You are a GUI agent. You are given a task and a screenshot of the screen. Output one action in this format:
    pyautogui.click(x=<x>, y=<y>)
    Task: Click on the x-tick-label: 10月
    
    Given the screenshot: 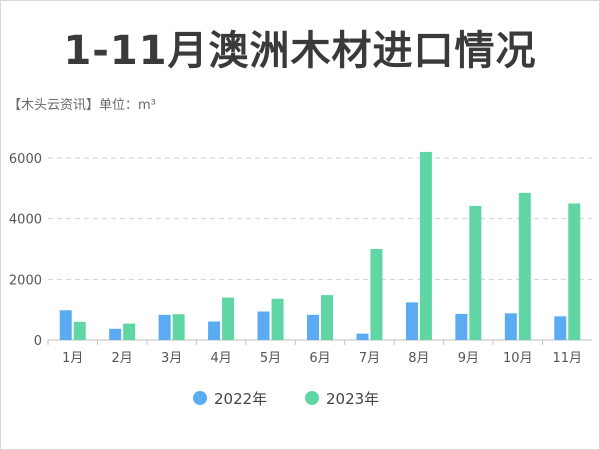 What is the action you would take?
    pyautogui.click(x=518, y=358)
    